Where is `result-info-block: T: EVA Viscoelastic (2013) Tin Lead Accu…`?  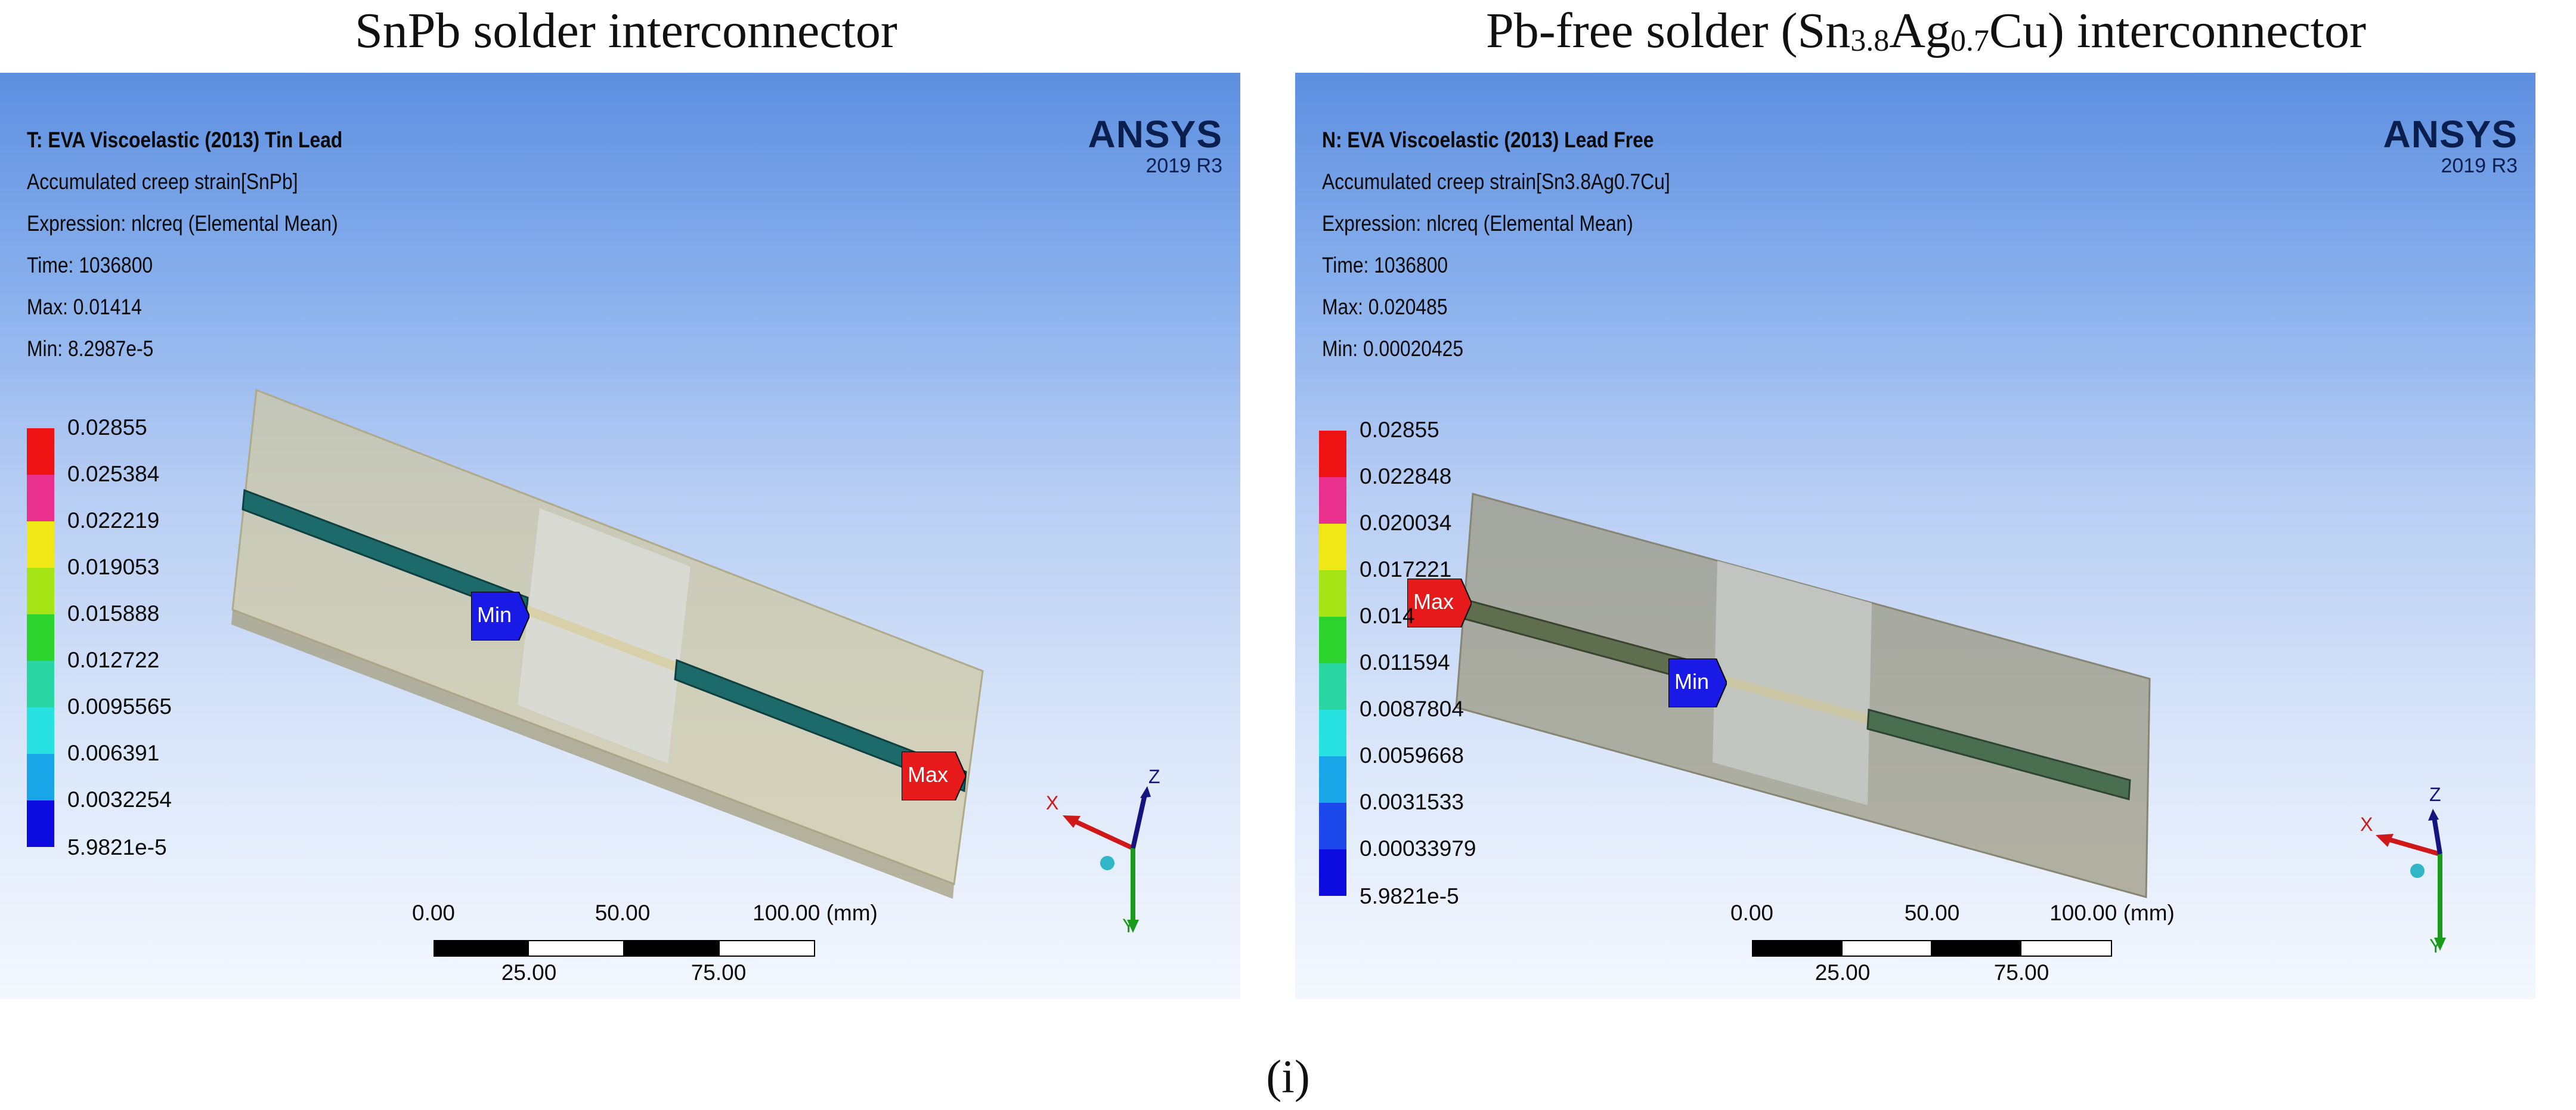
result-info-block: T: EVA Viscoelastic (2013) Tin Lead Accu… is located at coordinates (211, 244).